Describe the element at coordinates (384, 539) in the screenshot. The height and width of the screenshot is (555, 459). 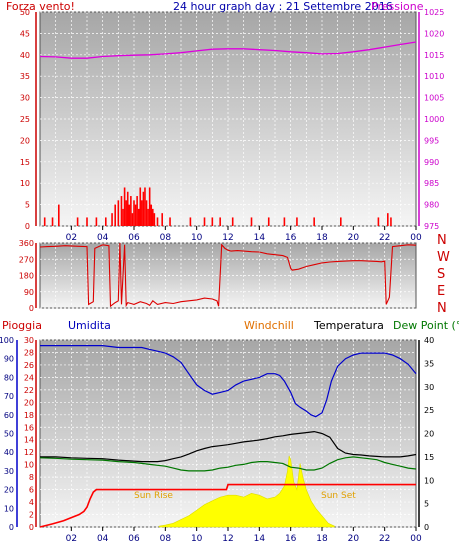
I see `climate-panel-xtick-label: 22` at that location.